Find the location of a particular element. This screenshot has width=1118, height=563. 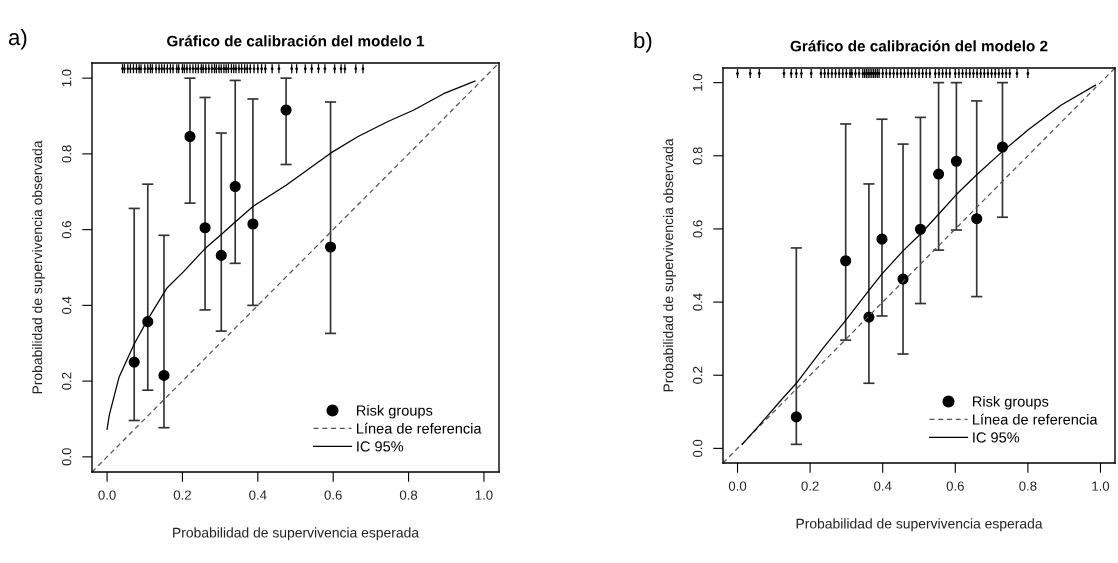

chart-title: Gráfico de calibración del modelo 1 is located at coordinates (296, 41).